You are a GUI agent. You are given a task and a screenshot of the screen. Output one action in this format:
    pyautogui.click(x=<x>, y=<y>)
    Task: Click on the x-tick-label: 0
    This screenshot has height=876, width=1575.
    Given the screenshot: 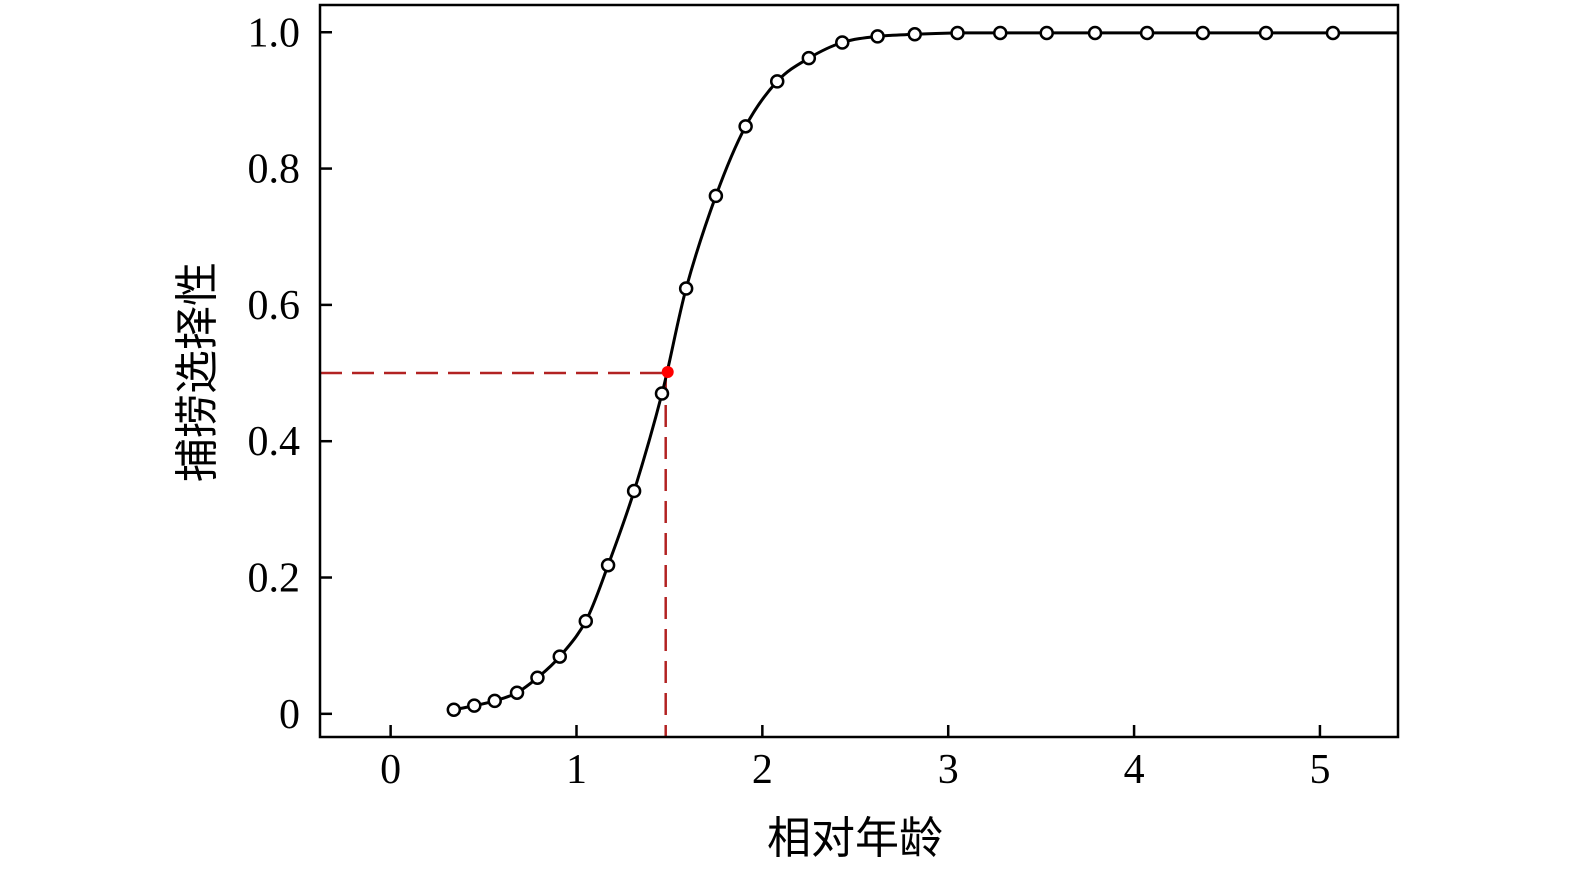 What is the action you would take?
    pyautogui.click(x=390, y=770)
    